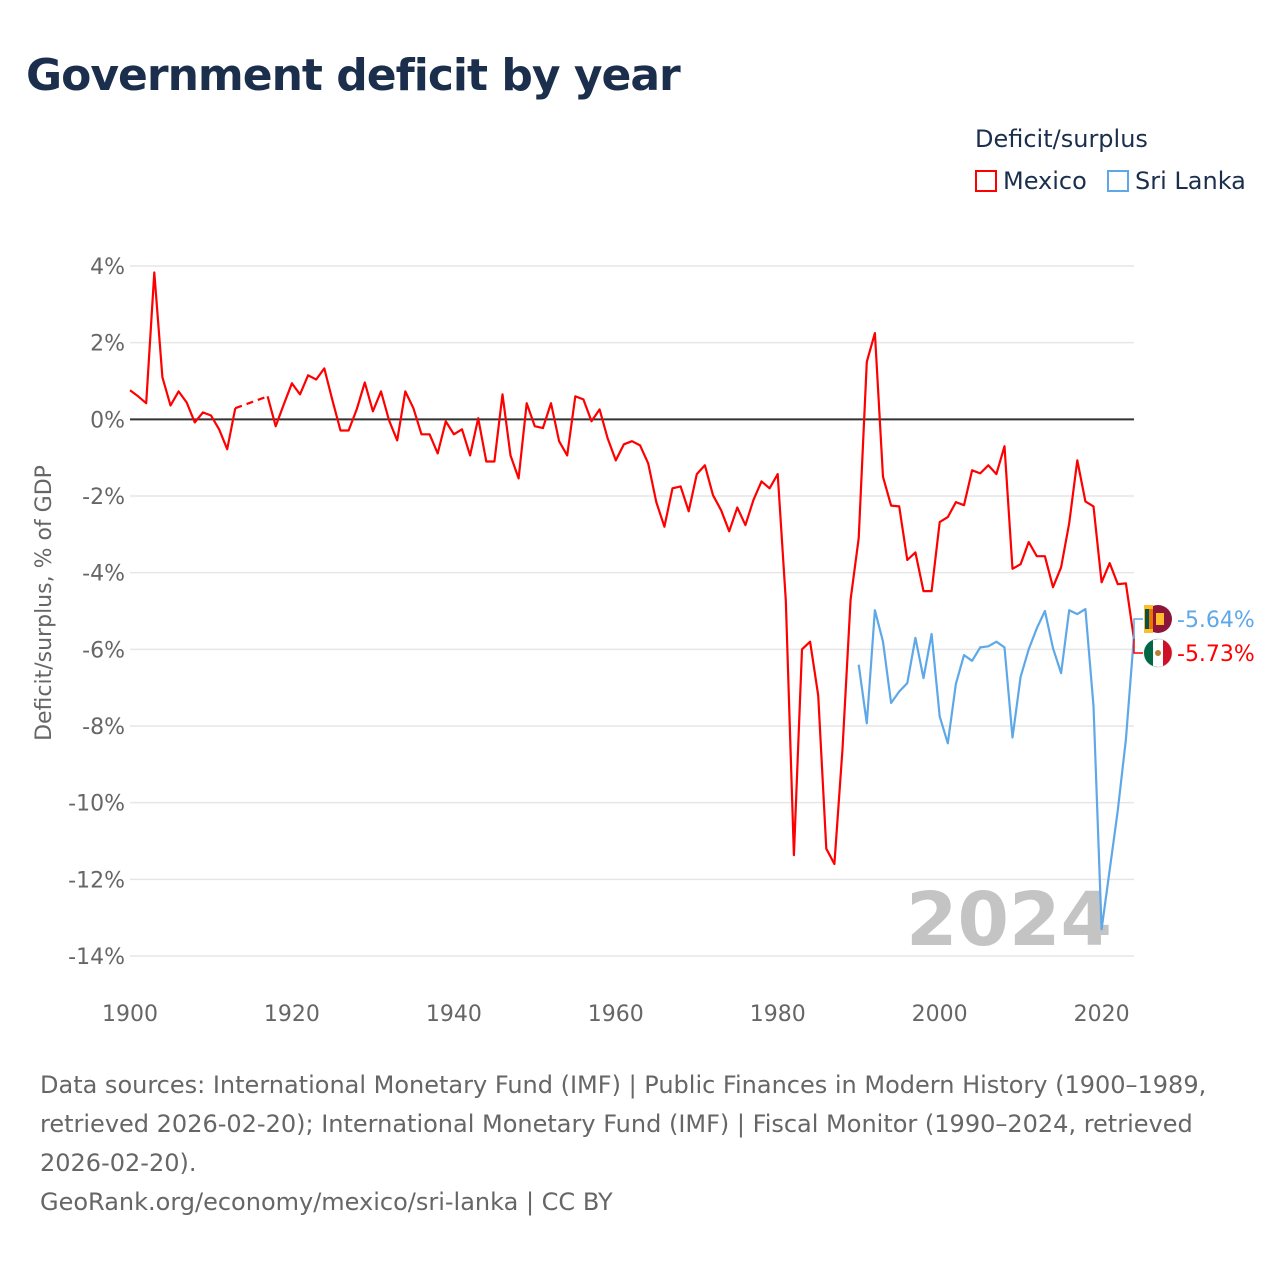 Image resolution: width=1280 pixels, height=1280 pixels. Describe the element at coordinates (96, 957) in the screenshot. I see `y-tick-label: -14%` at that location.